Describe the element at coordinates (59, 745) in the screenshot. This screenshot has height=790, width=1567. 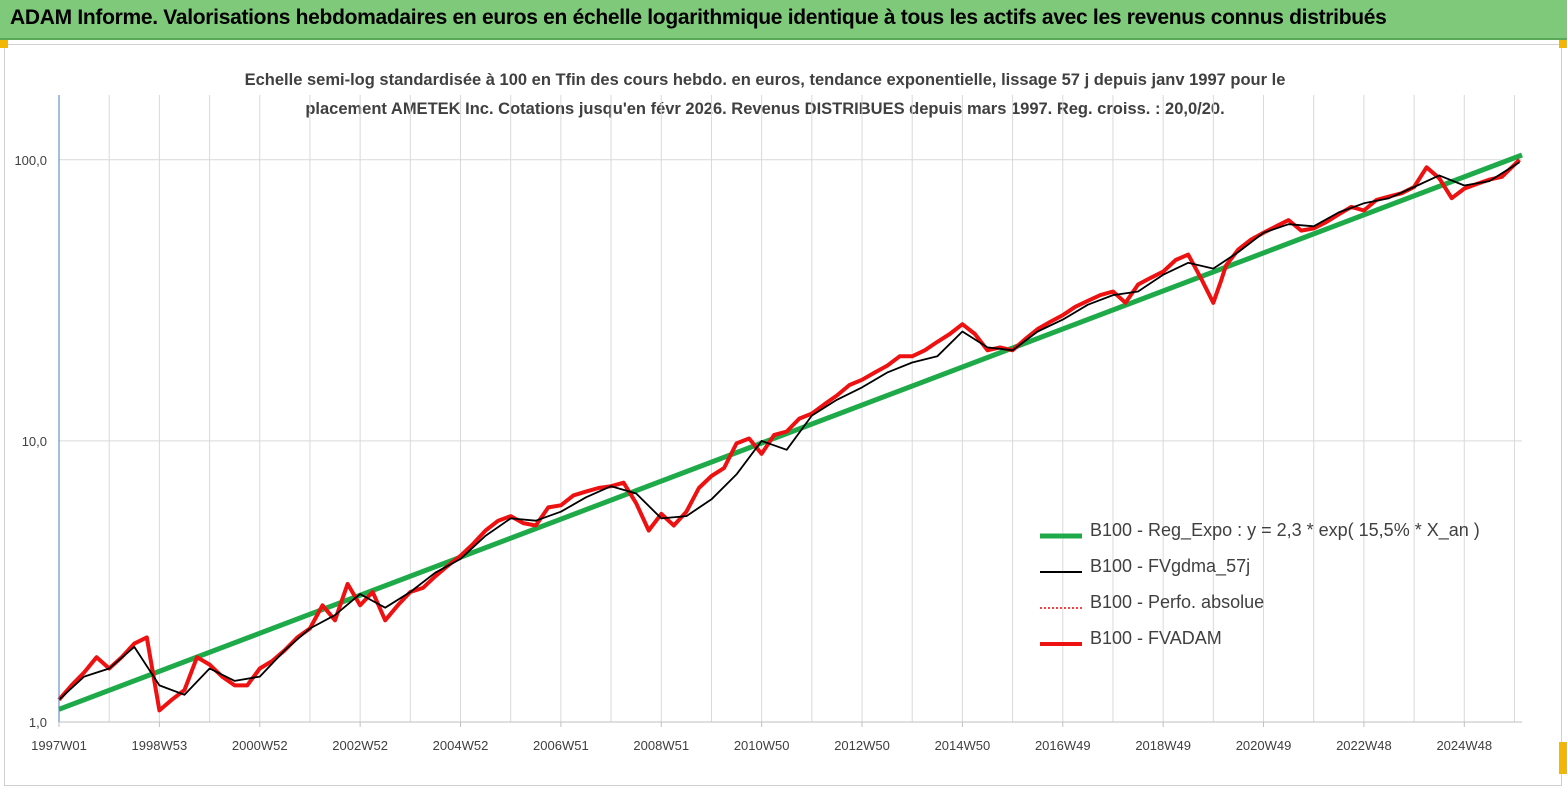
I see `x-tick-label: 1997W01` at that location.